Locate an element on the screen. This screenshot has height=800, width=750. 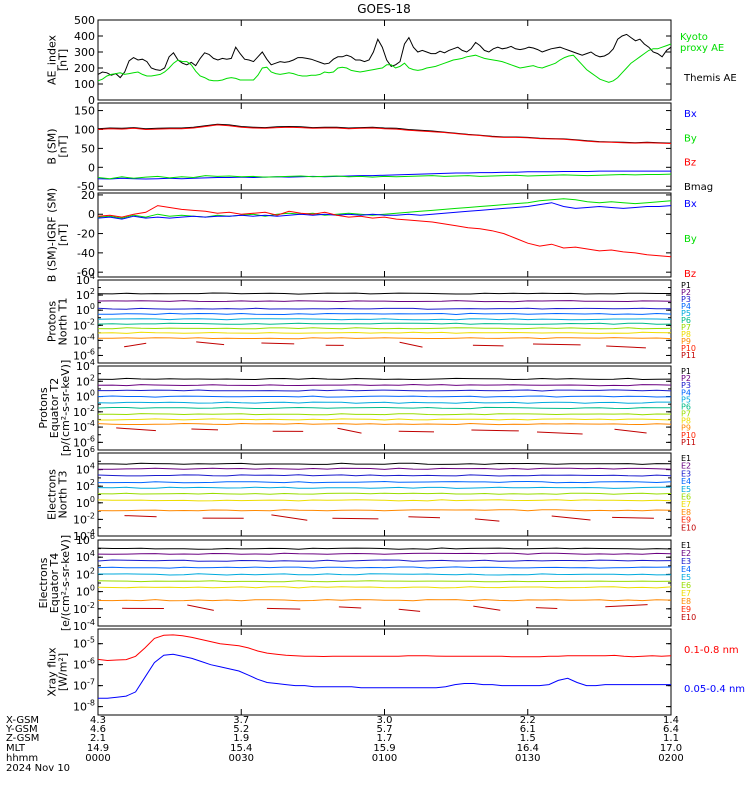
x-axis-value: 1.5 is located at coordinates (528, 738).